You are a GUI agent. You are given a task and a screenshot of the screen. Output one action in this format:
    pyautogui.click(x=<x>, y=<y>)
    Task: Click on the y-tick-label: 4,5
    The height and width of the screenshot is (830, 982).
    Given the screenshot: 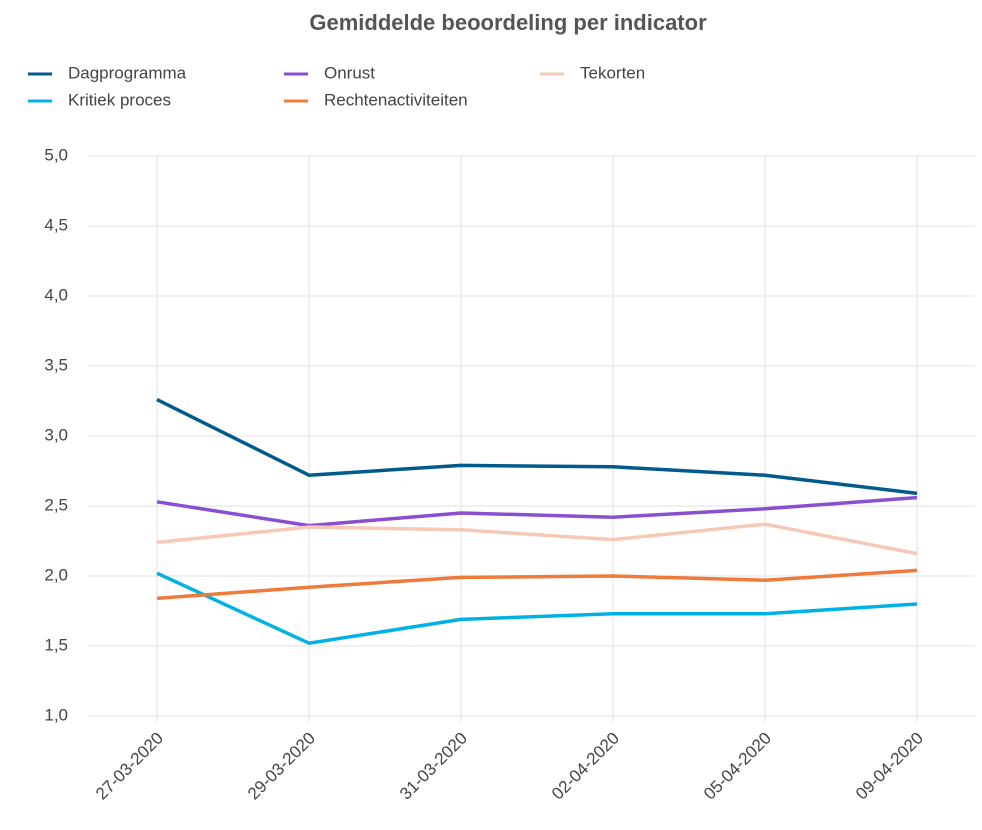 What is the action you would take?
    pyautogui.click(x=56, y=224)
    